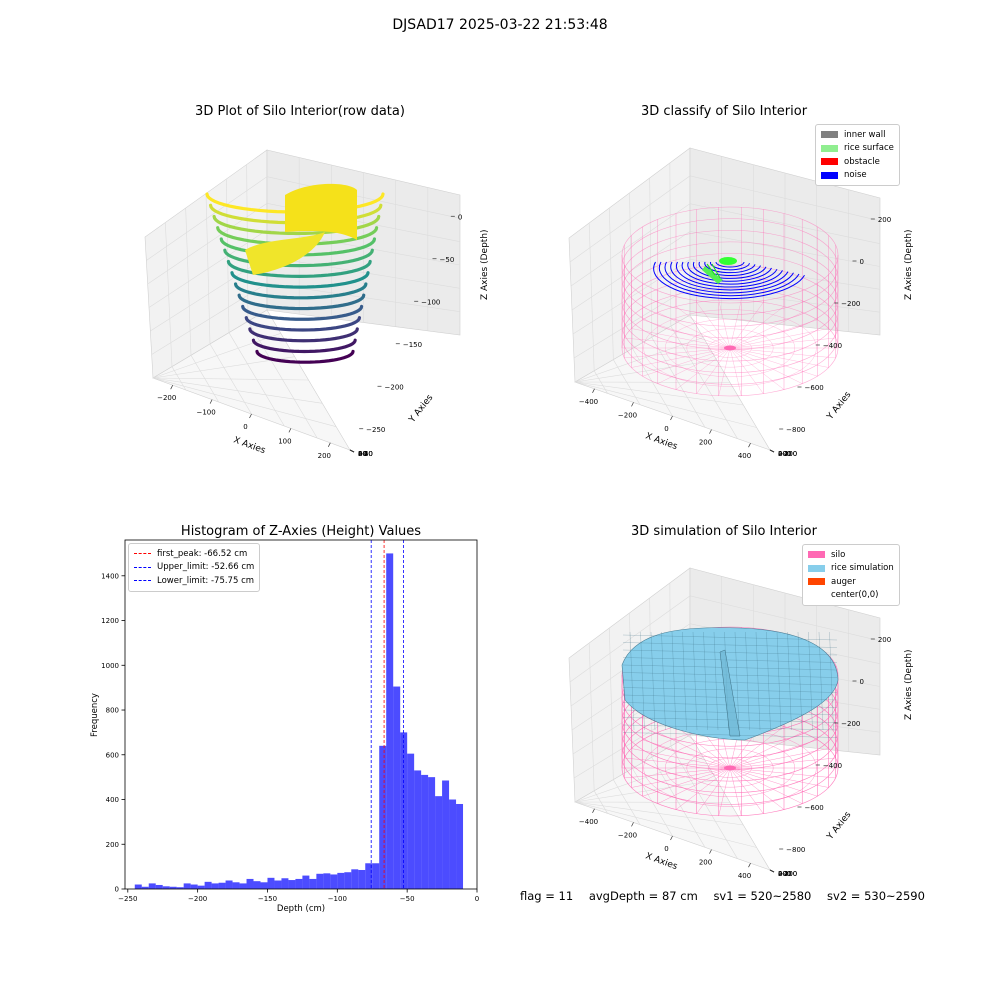 Image resolution: width=1000 pixels, height=1000 pixels. What do you see at coordinates (862, 568) in the screenshot?
I see `plot4-legend-label: rice simulation` at bounding box center [862, 568].